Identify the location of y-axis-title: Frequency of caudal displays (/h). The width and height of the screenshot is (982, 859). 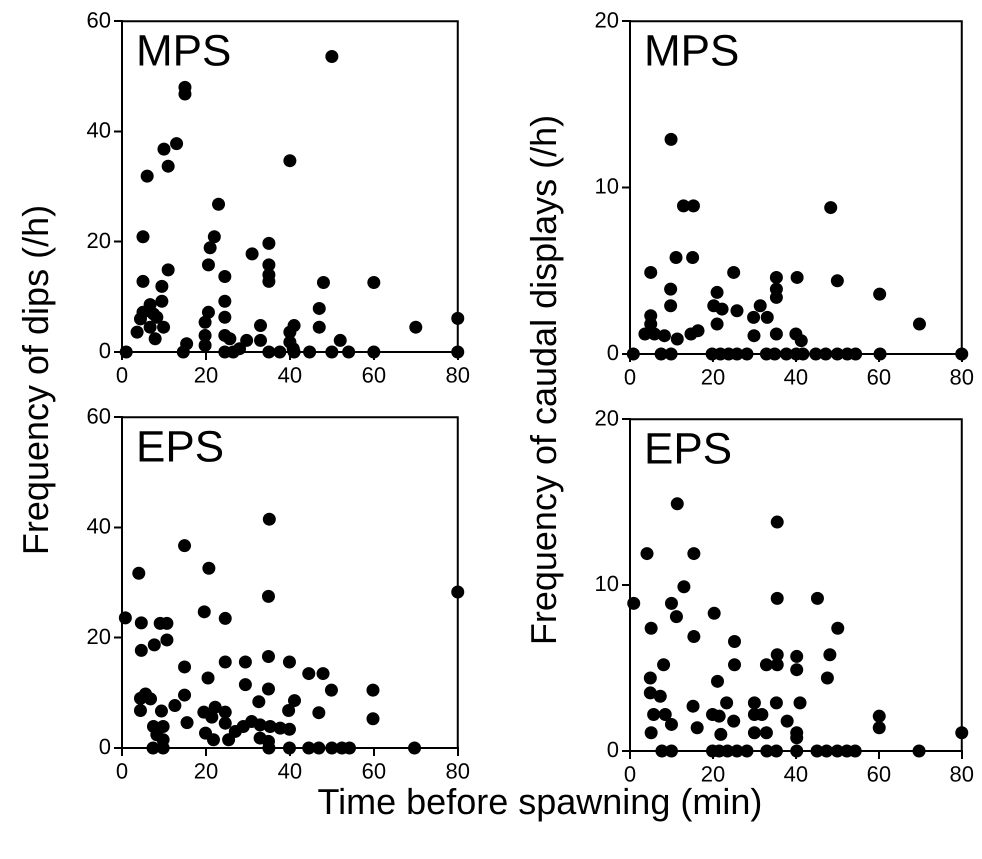
(543, 380).